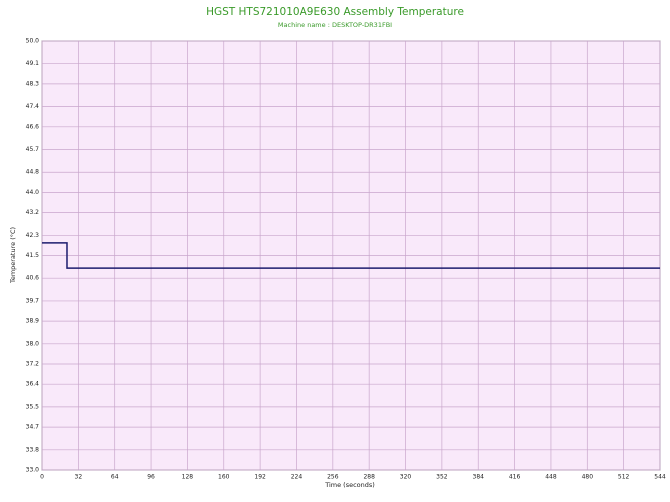 This screenshot has width=670, height=502. Describe the element at coordinates (115, 477) in the screenshot. I see `x-tick-label: 64` at that location.